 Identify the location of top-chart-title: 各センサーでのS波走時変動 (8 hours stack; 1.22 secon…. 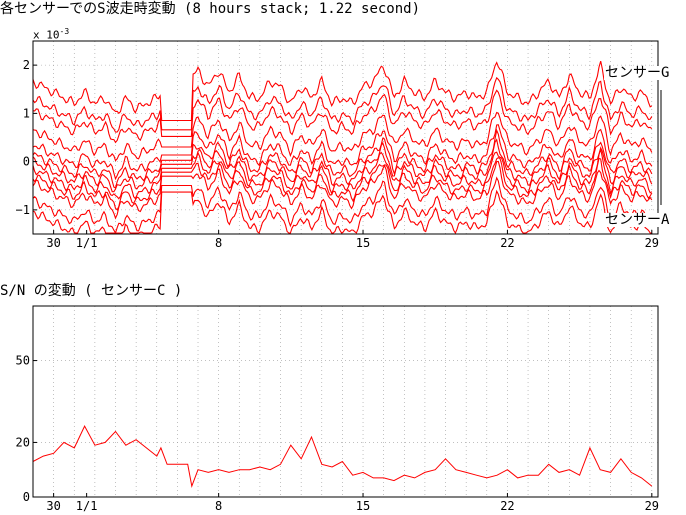
(210, 9).